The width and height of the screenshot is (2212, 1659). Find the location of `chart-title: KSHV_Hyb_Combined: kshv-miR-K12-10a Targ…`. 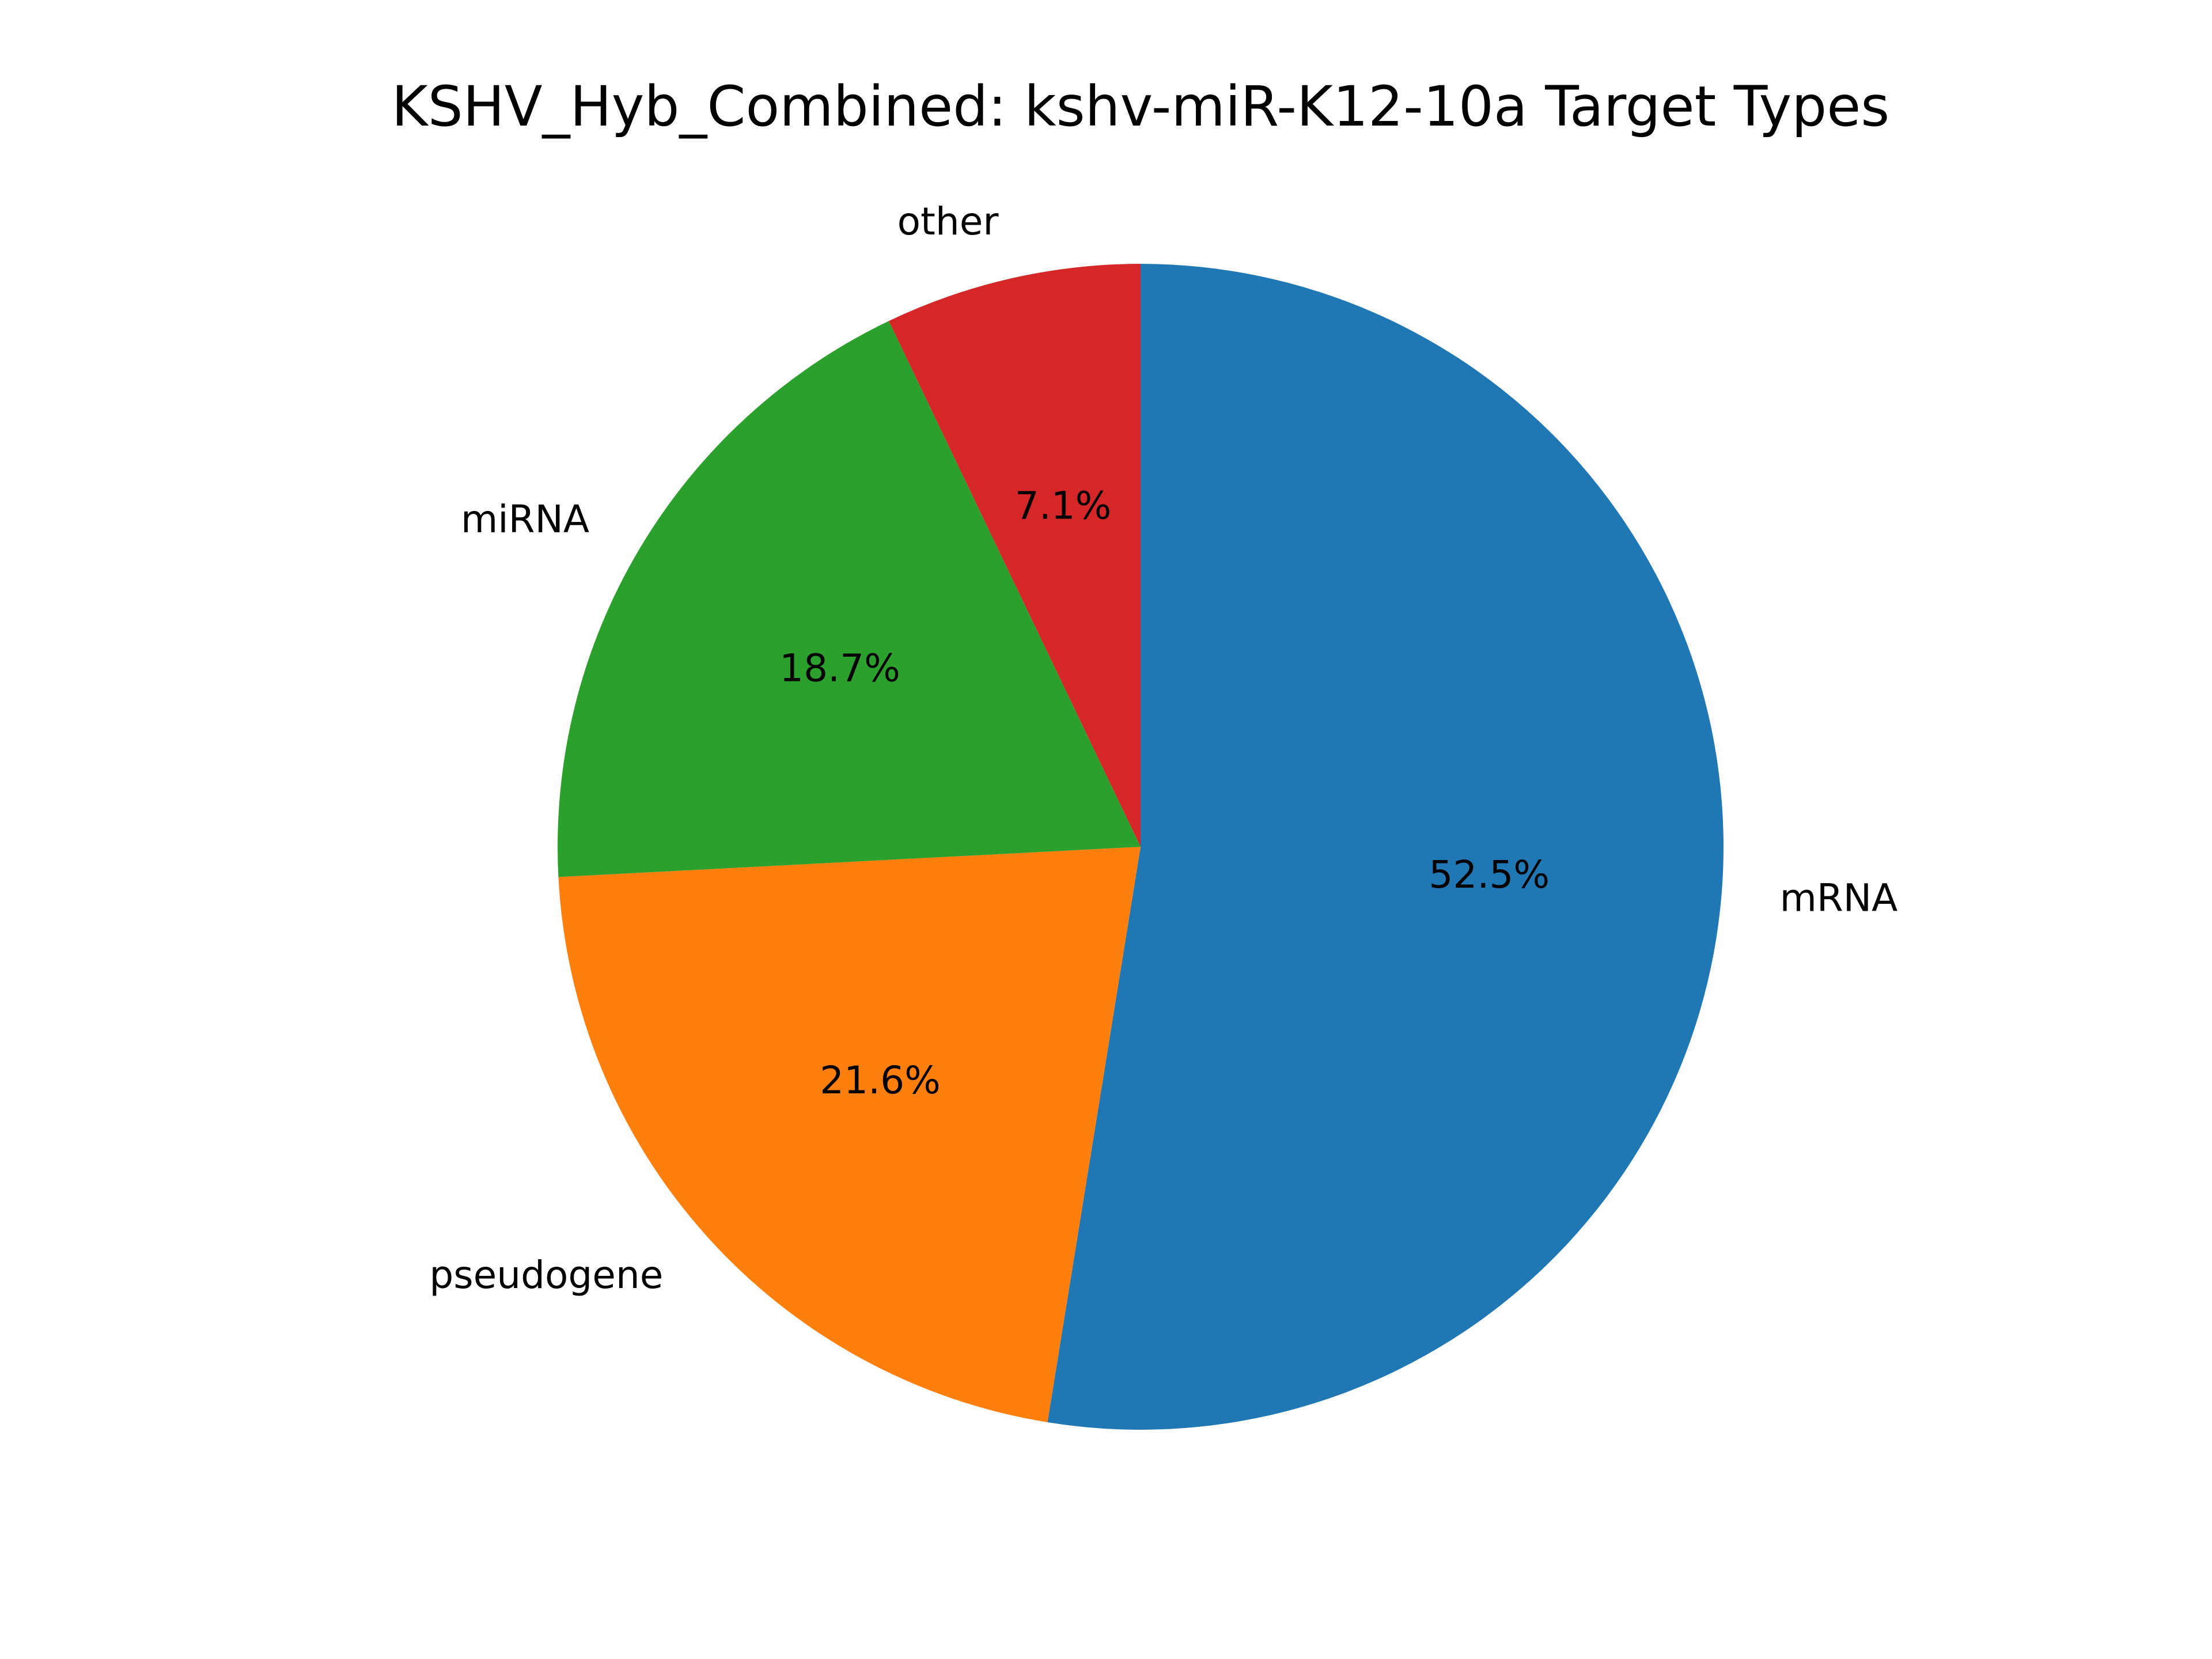

chart-title: KSHV_Hyb_Combined: kshv-miR-K12-10a Targ… is located at coordinates (1141, 106).